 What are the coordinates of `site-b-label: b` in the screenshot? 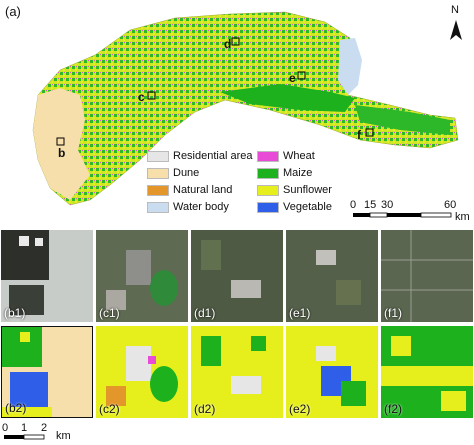 It's located at (62, 153).